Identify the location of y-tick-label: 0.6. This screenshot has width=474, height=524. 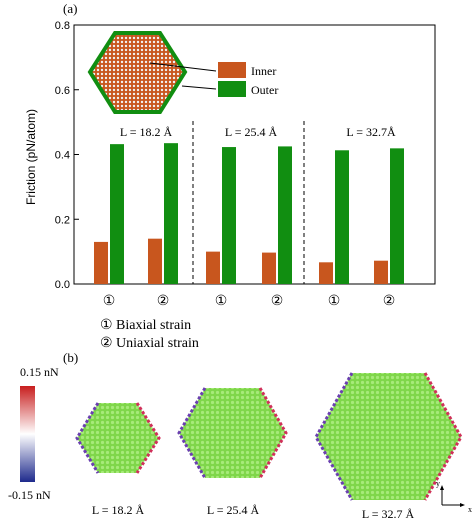
(62, 91).